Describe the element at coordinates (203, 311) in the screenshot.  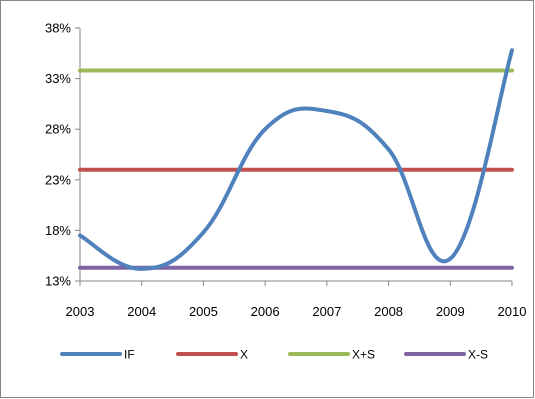
I see `x-tick-label: 2005` at that location.